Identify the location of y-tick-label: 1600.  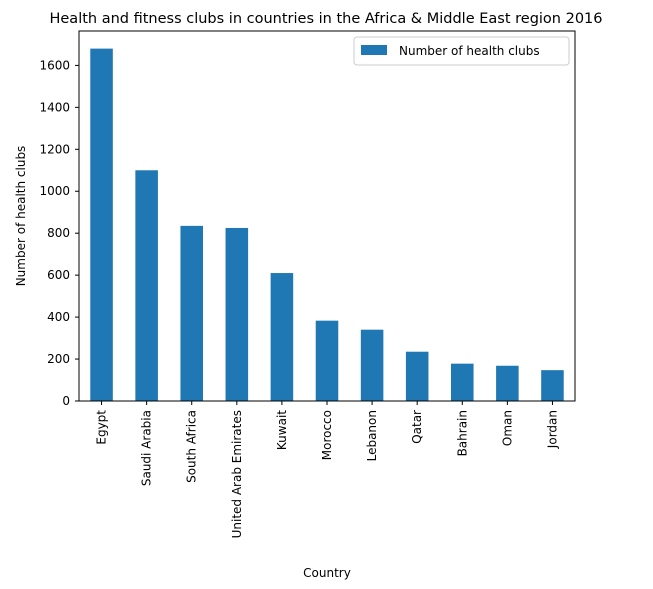
(54, 65).